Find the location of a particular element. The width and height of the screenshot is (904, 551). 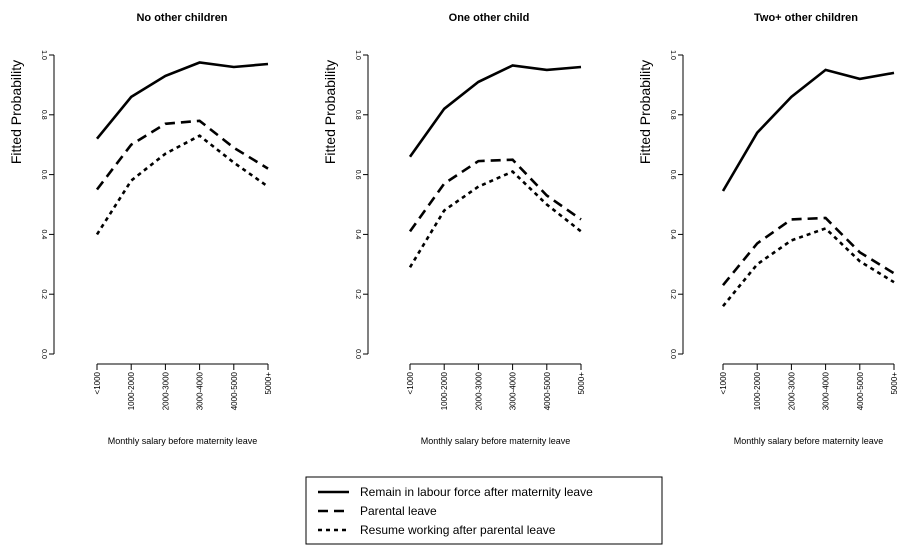

legend-box is located at coordinates (484, 510).